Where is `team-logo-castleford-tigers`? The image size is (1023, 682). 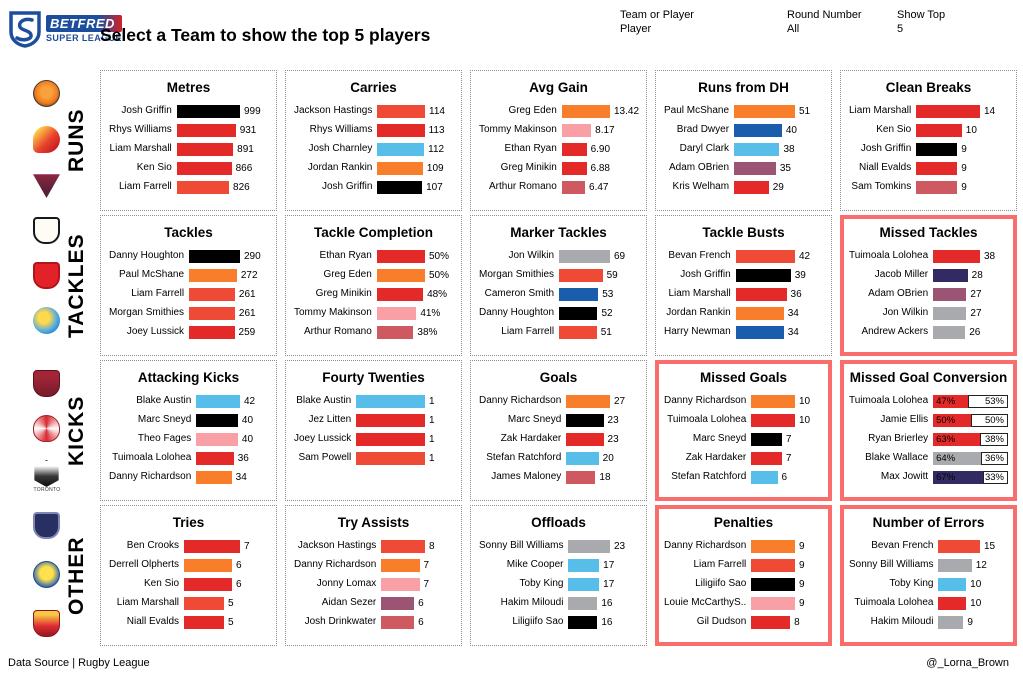
team-logo-castleford-tigers is located at coordinates (46, 93).